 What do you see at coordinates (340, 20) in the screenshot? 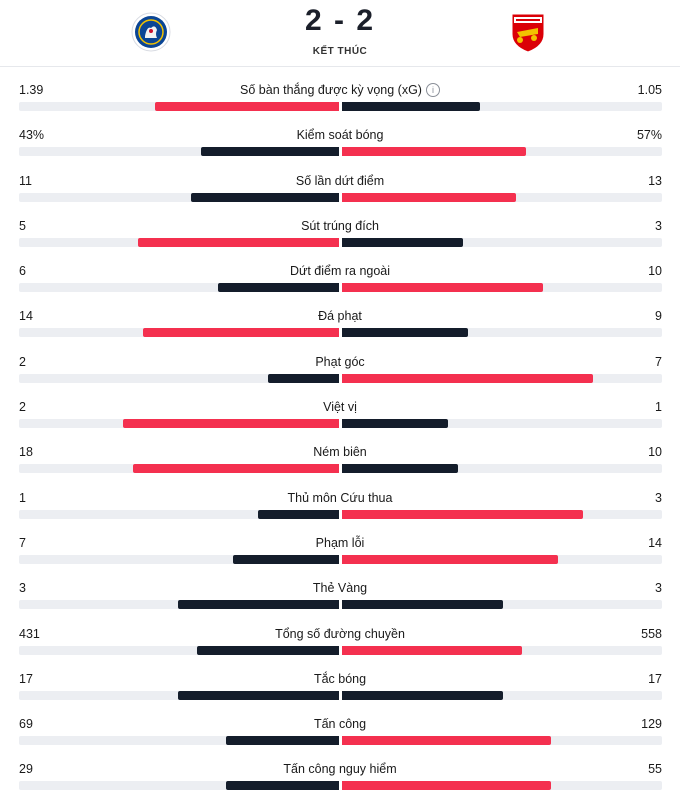
I see `match-score: 2 - 2` at bounding box center [340, 20].